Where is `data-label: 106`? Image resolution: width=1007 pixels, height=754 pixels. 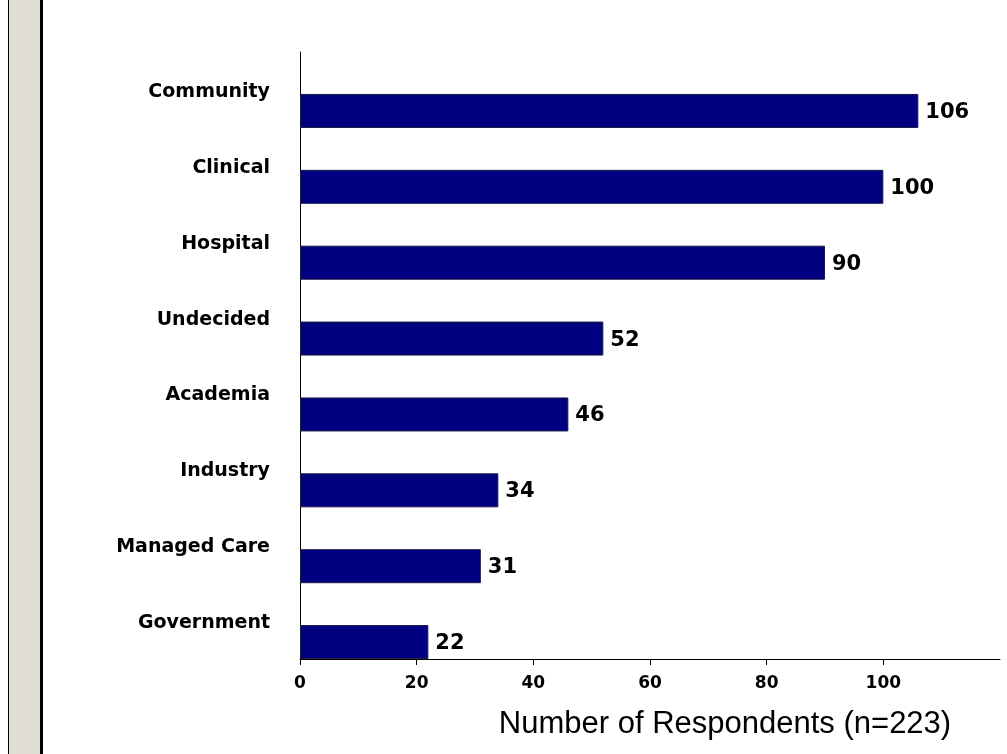 data-label: 106 is located at coordinates (947, 110).